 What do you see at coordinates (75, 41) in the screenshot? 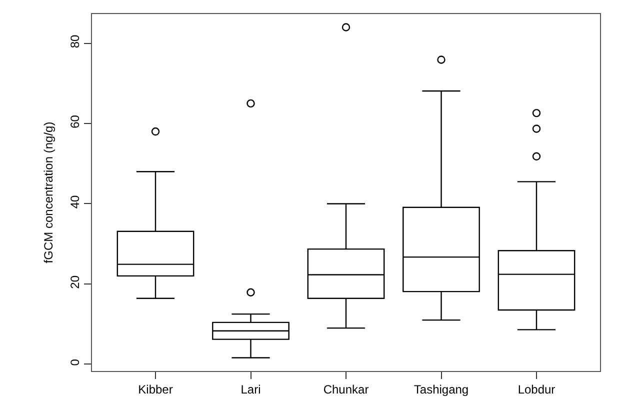
I see `y-tick-label: 80` at bounding box center [75, 41].